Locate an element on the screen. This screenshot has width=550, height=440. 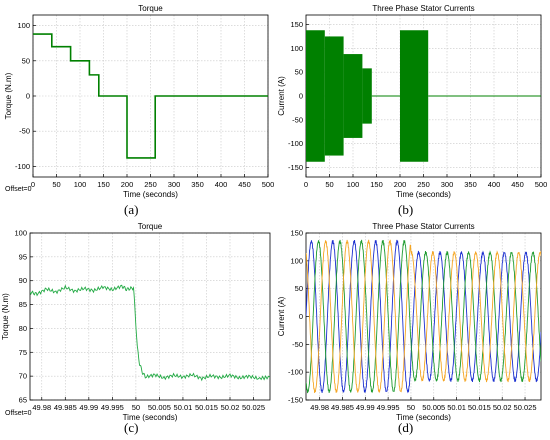
x-tick-label: 50.005 is located at coordinates (159, 407).